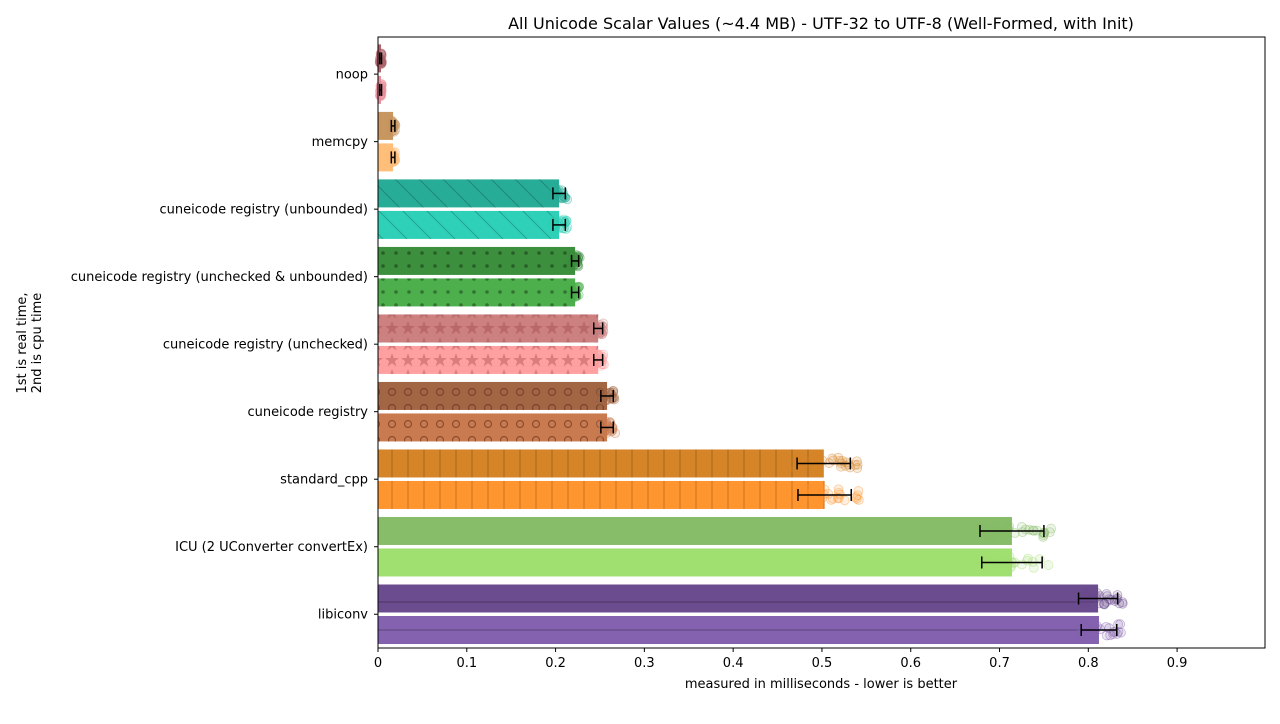 Image resolution: width=1280 pixels, height=724 pixels. I want to click on y-tick-label: ICU (2 UConverter convertEx), so click(271, 547).